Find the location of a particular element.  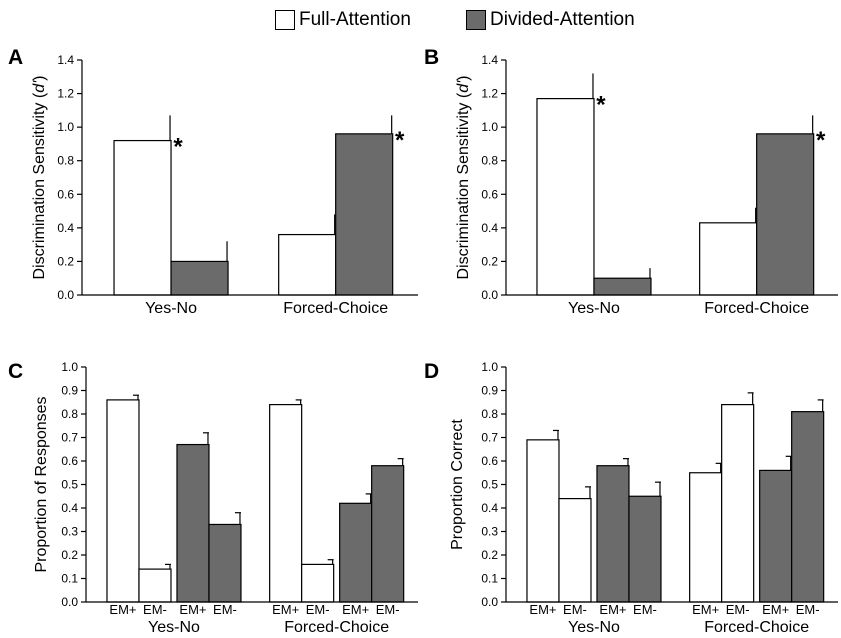

y-axis-label-c: Proportion of Responses is located at coordinates (41, 484).